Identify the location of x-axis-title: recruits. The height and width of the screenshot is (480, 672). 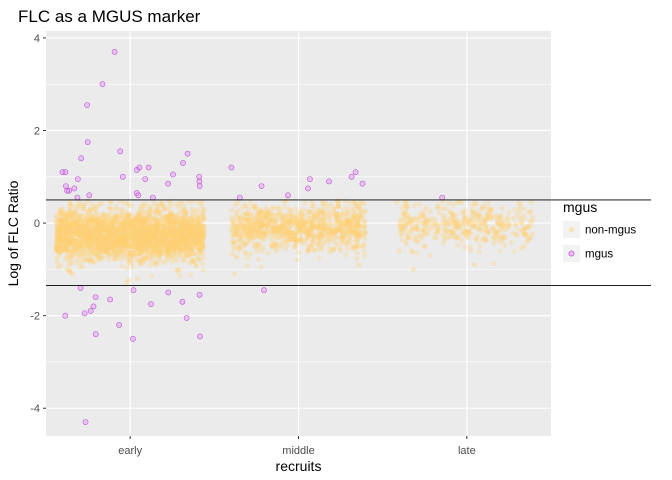
(299, 466).